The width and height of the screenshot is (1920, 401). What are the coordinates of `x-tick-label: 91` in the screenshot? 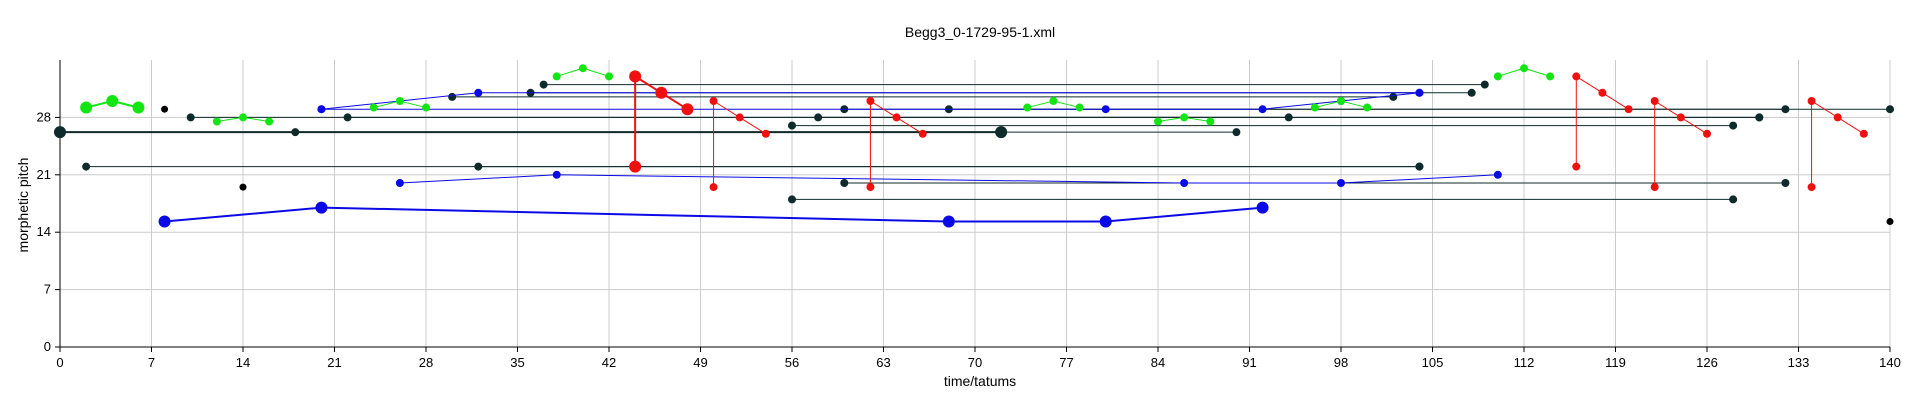 It's located at (1249, 362).